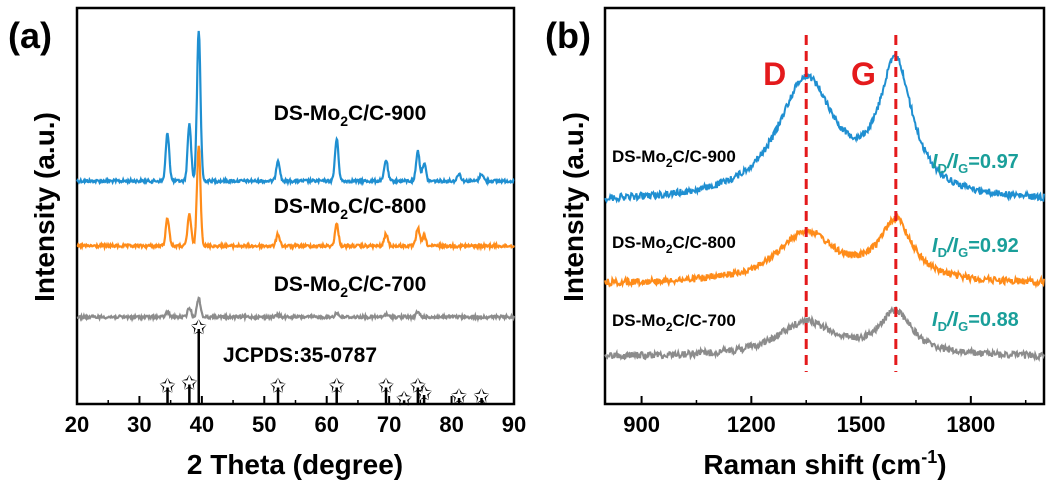 The width and height of the screenshot is (1057, 491). What do you see at coordinates (751, 424) in the screenshot?
I see `x-tick-label: 1200` at bounding box center [751, 424].